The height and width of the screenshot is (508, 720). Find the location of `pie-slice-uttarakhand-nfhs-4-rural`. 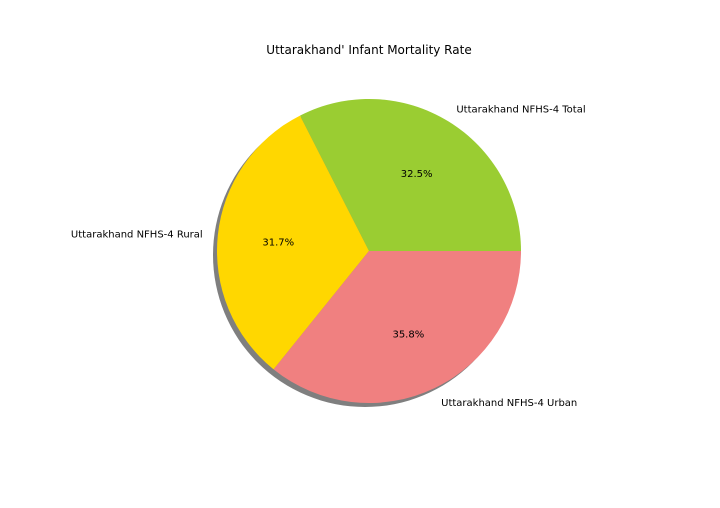

pie-slice-uttarakhand-nfhs-4-rural is located at coordinates (292, 242).